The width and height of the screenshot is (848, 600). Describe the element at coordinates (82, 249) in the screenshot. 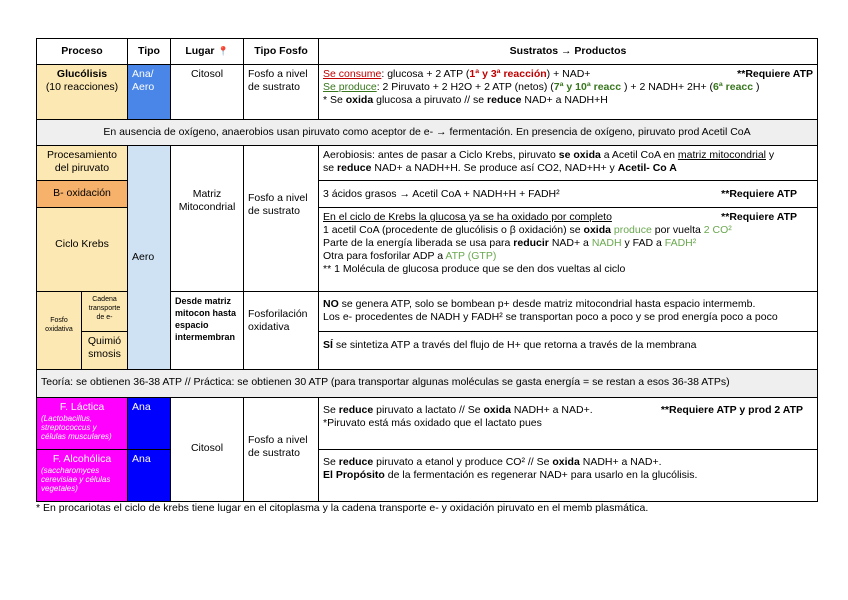

I see `krebs-proceso: Ciclo Krebs` at that location.